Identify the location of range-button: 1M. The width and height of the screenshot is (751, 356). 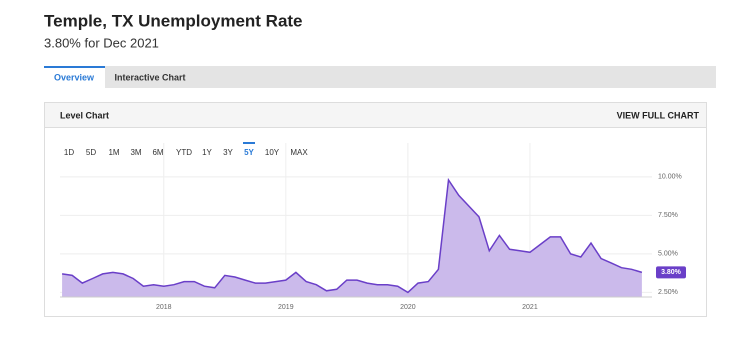
(113, 152).